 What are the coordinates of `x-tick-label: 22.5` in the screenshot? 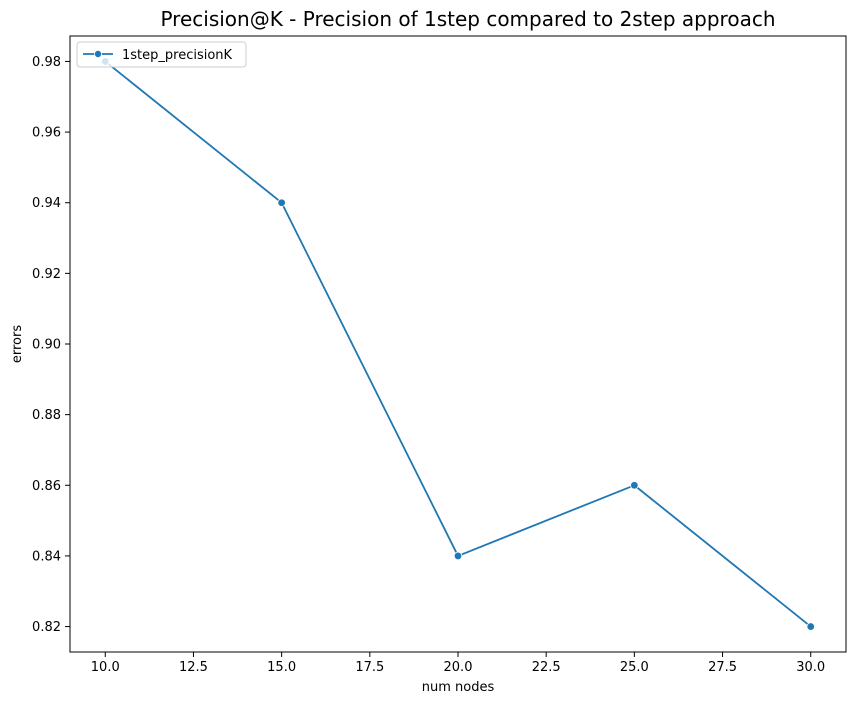 It's located at (546, 667).